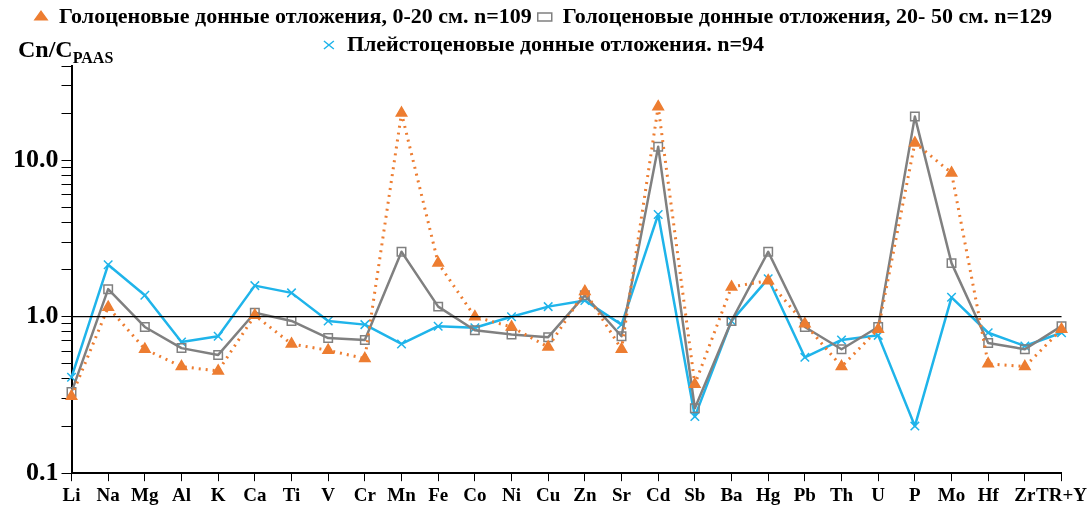 This screenshot has height=514, width=1090. Describe the element at coordinates (36, 158) in the screenshot. I see `y-tick-label: 10.0` at that location.